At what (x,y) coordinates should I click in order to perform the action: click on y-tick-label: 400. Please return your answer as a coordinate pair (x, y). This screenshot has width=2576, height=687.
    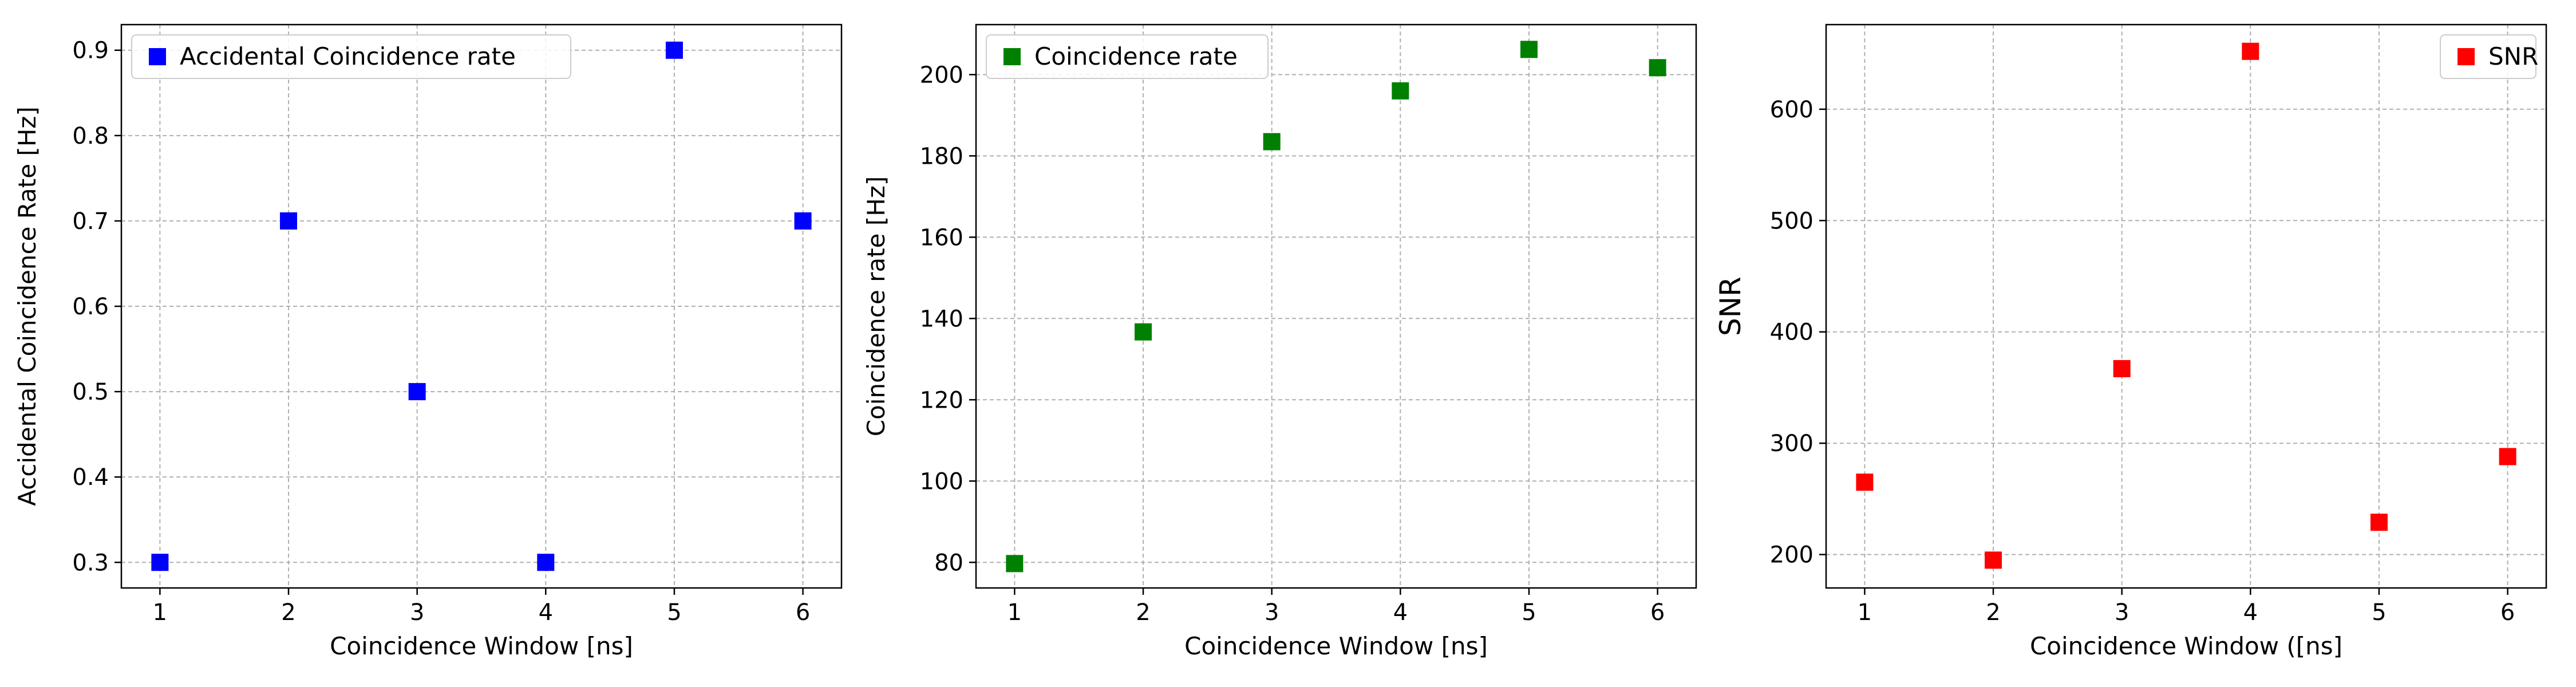
    Looking at the image, I should click on (1792, 332).